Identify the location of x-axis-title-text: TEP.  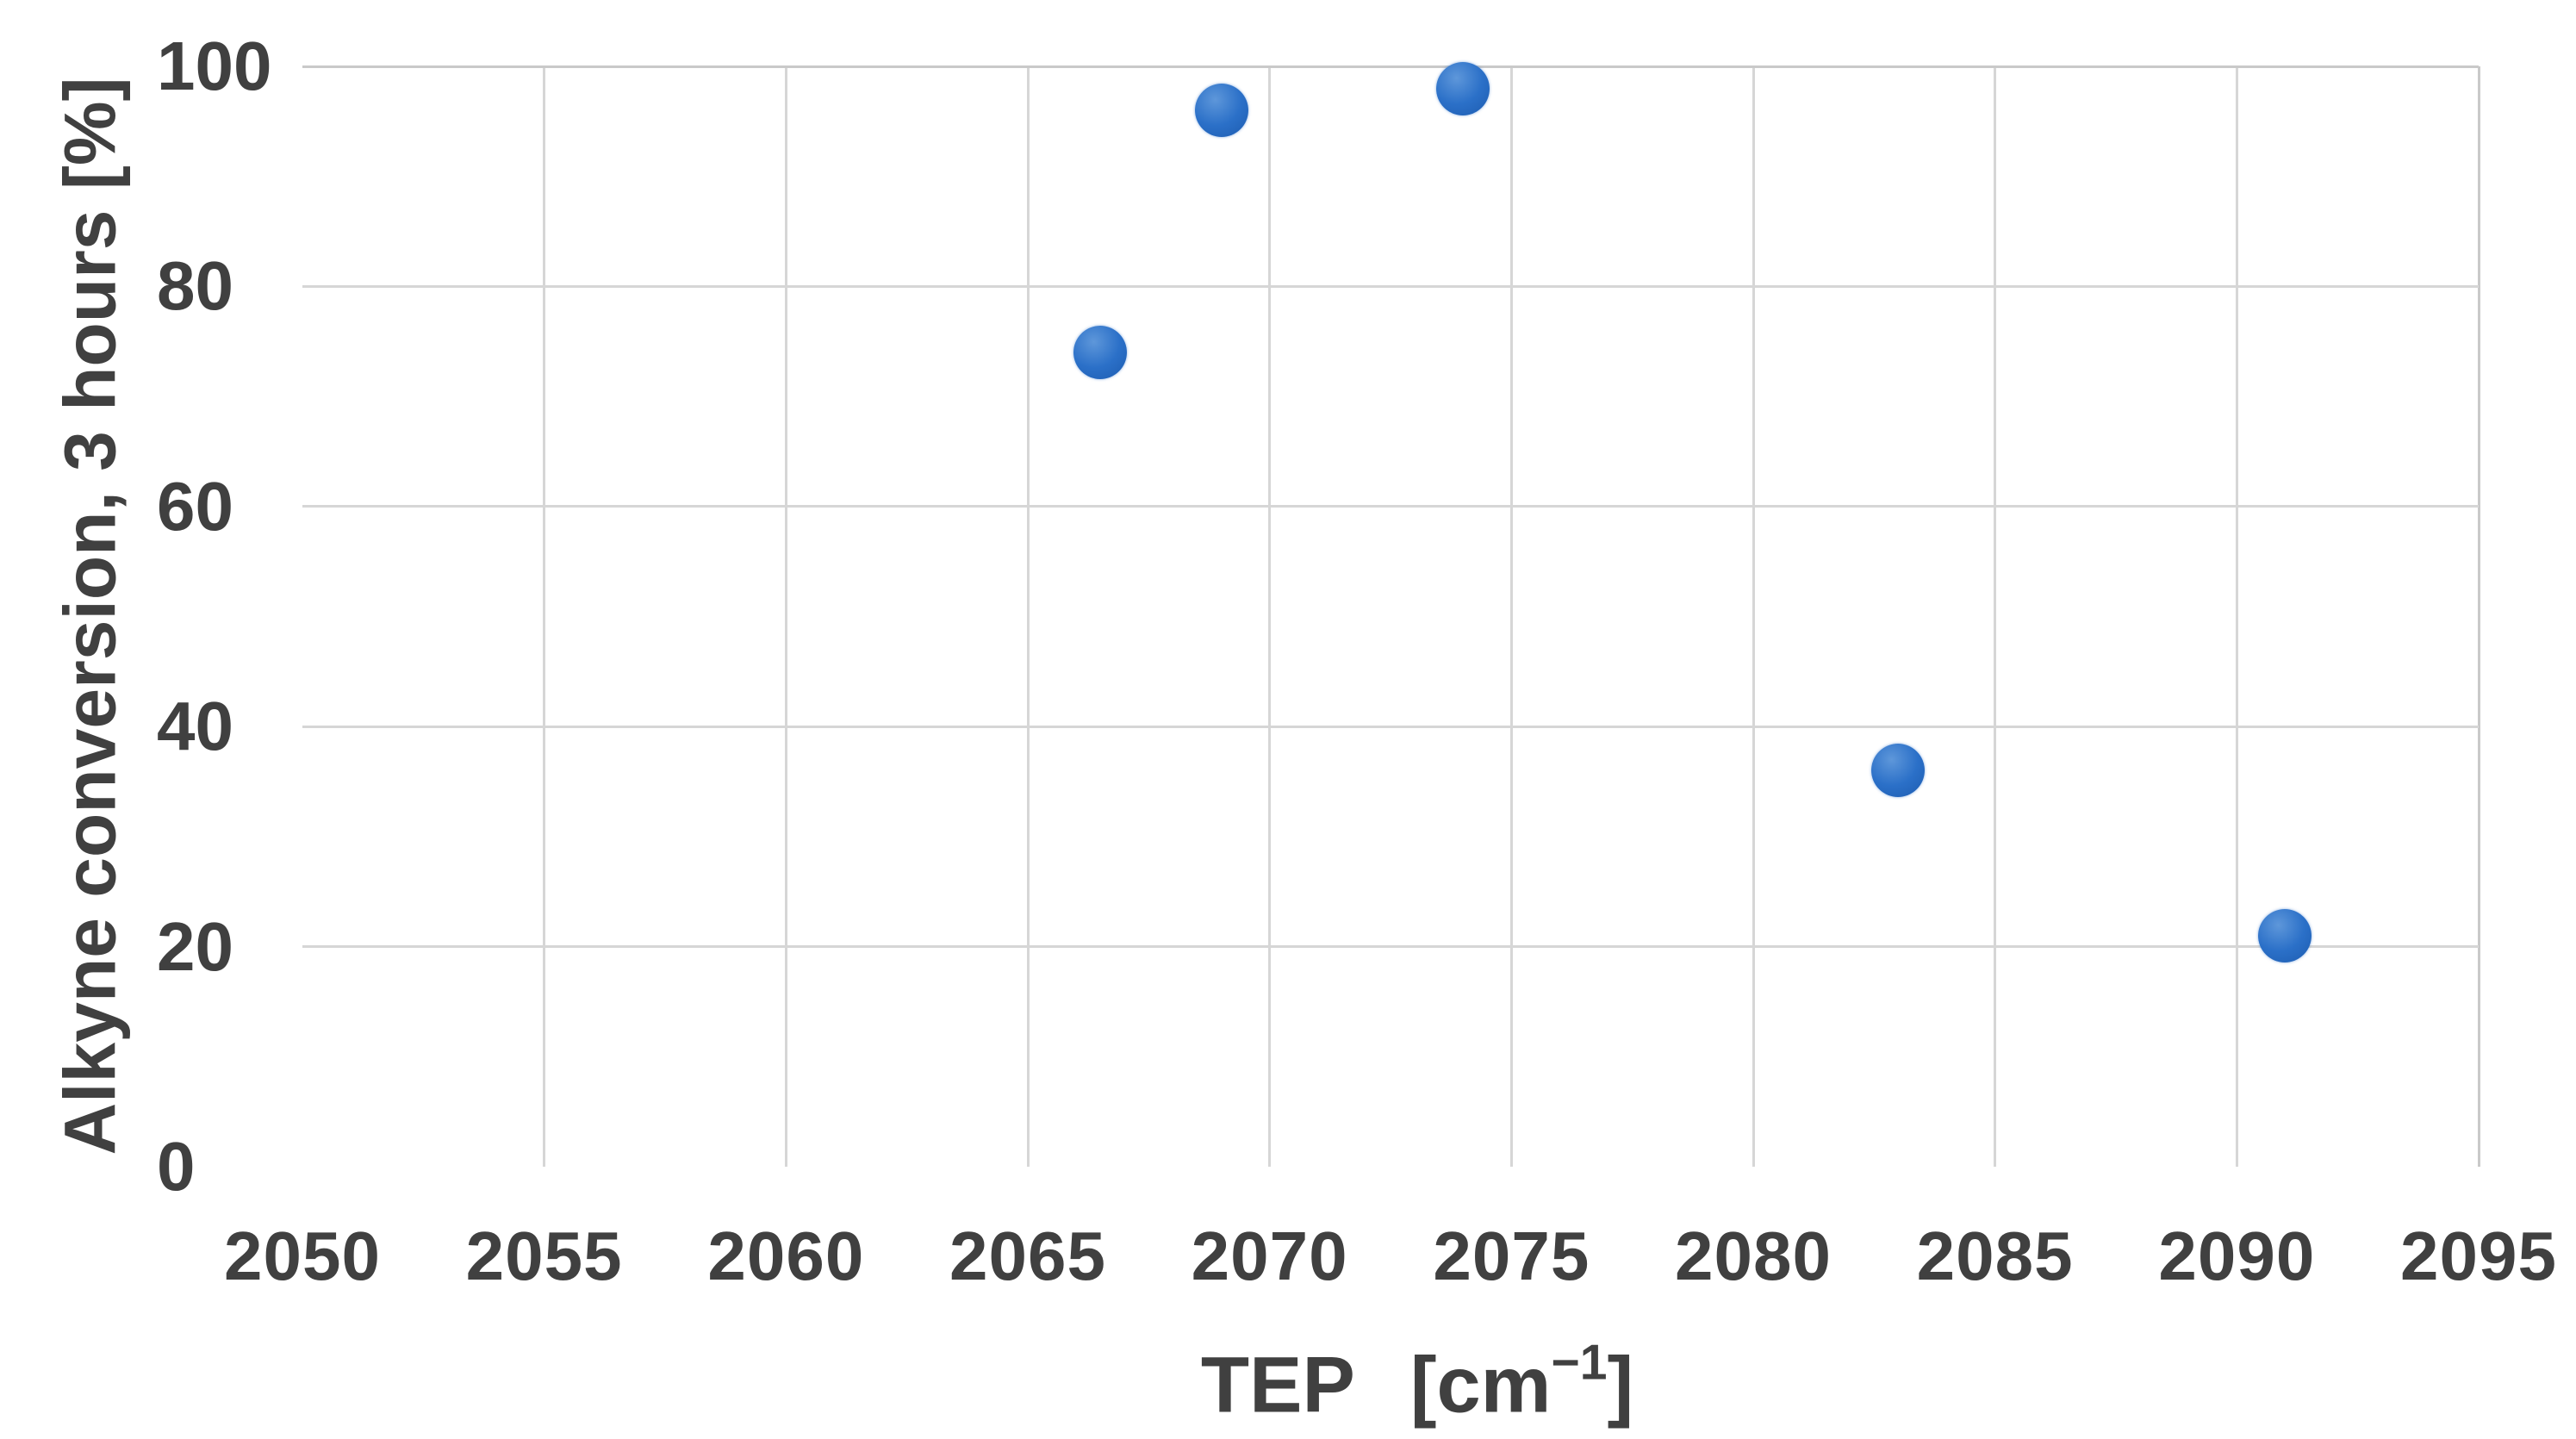
(1278, 1385).